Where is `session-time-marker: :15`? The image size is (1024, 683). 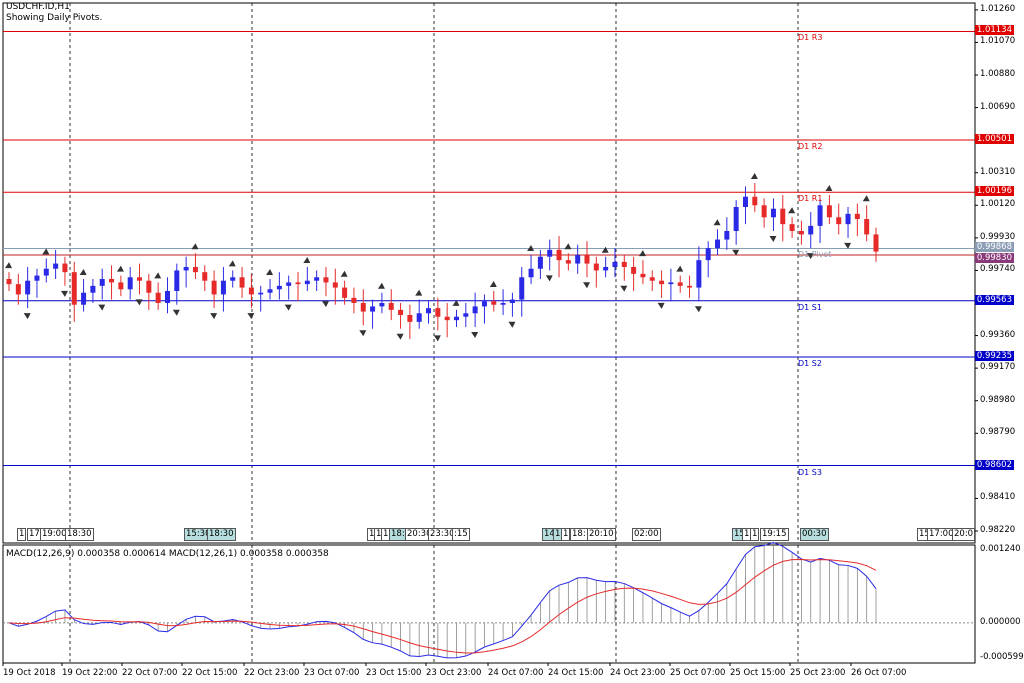 session-time-marker: :15 is located at coordinates (461, 534).